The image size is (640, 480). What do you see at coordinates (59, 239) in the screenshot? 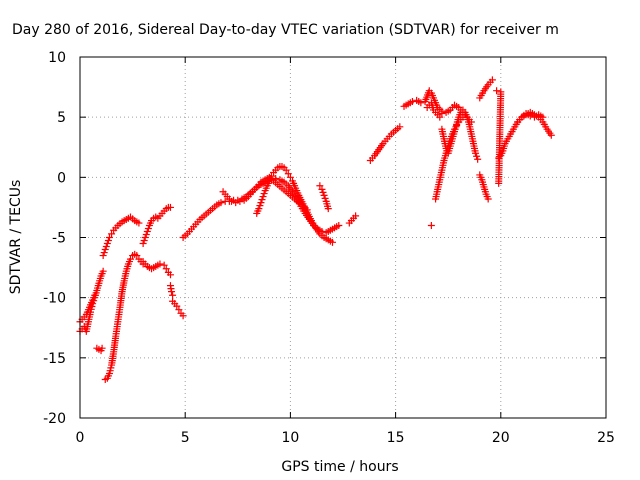
I see `y-tick-label: -5` at bounding box center [59, 239].